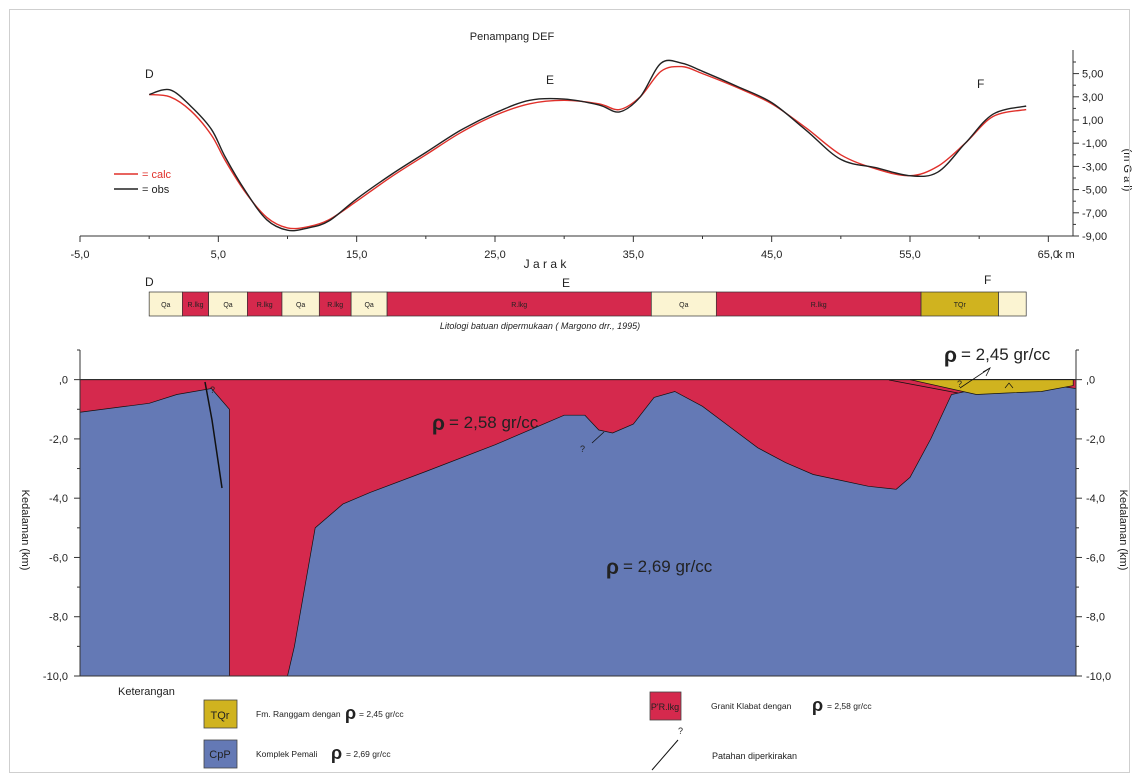 Image resolution: width=1134 pixels, height=779 pixels. I want to click on depth-tick-label-right: -2,0, so click(1095, 440).